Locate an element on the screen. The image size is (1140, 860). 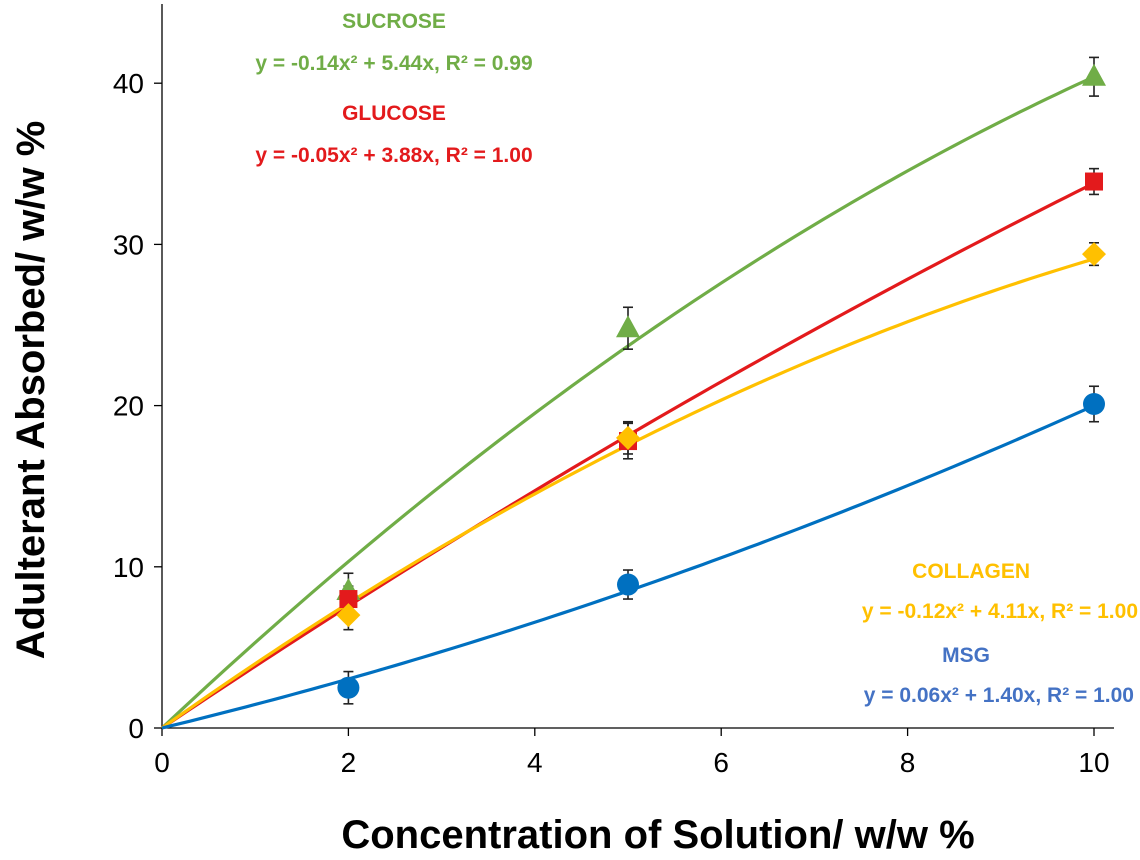
glucose-equation: y = -0.05x² + 3.88x, R² = 1.00 is located at coordinates (393, 155).